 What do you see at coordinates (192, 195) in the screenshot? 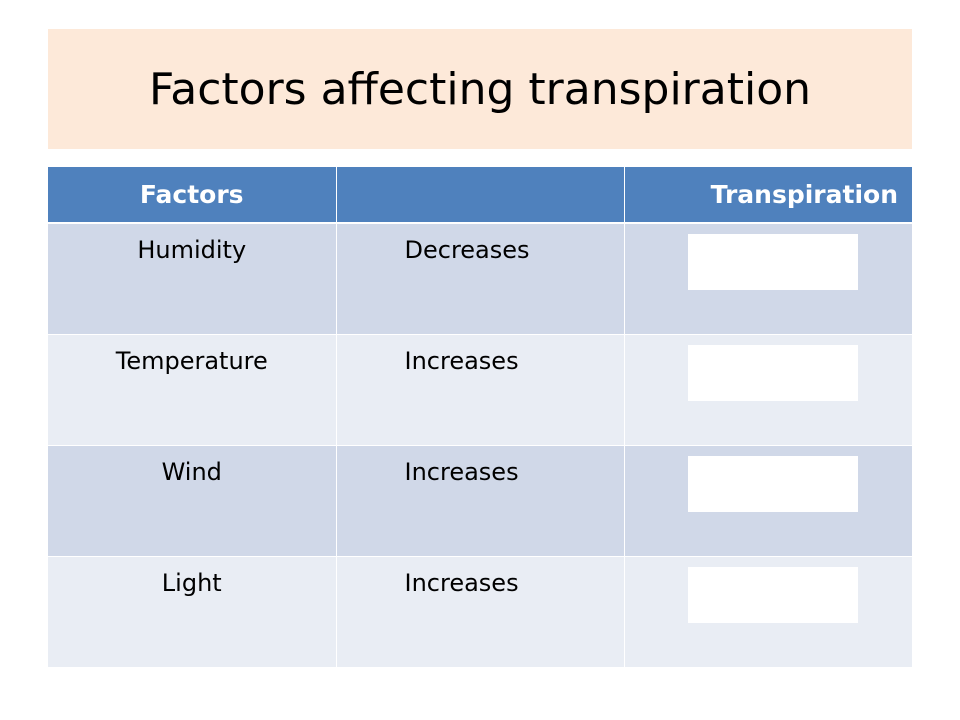
I see `header-factors: Factors` at bounding box center [192, 195].